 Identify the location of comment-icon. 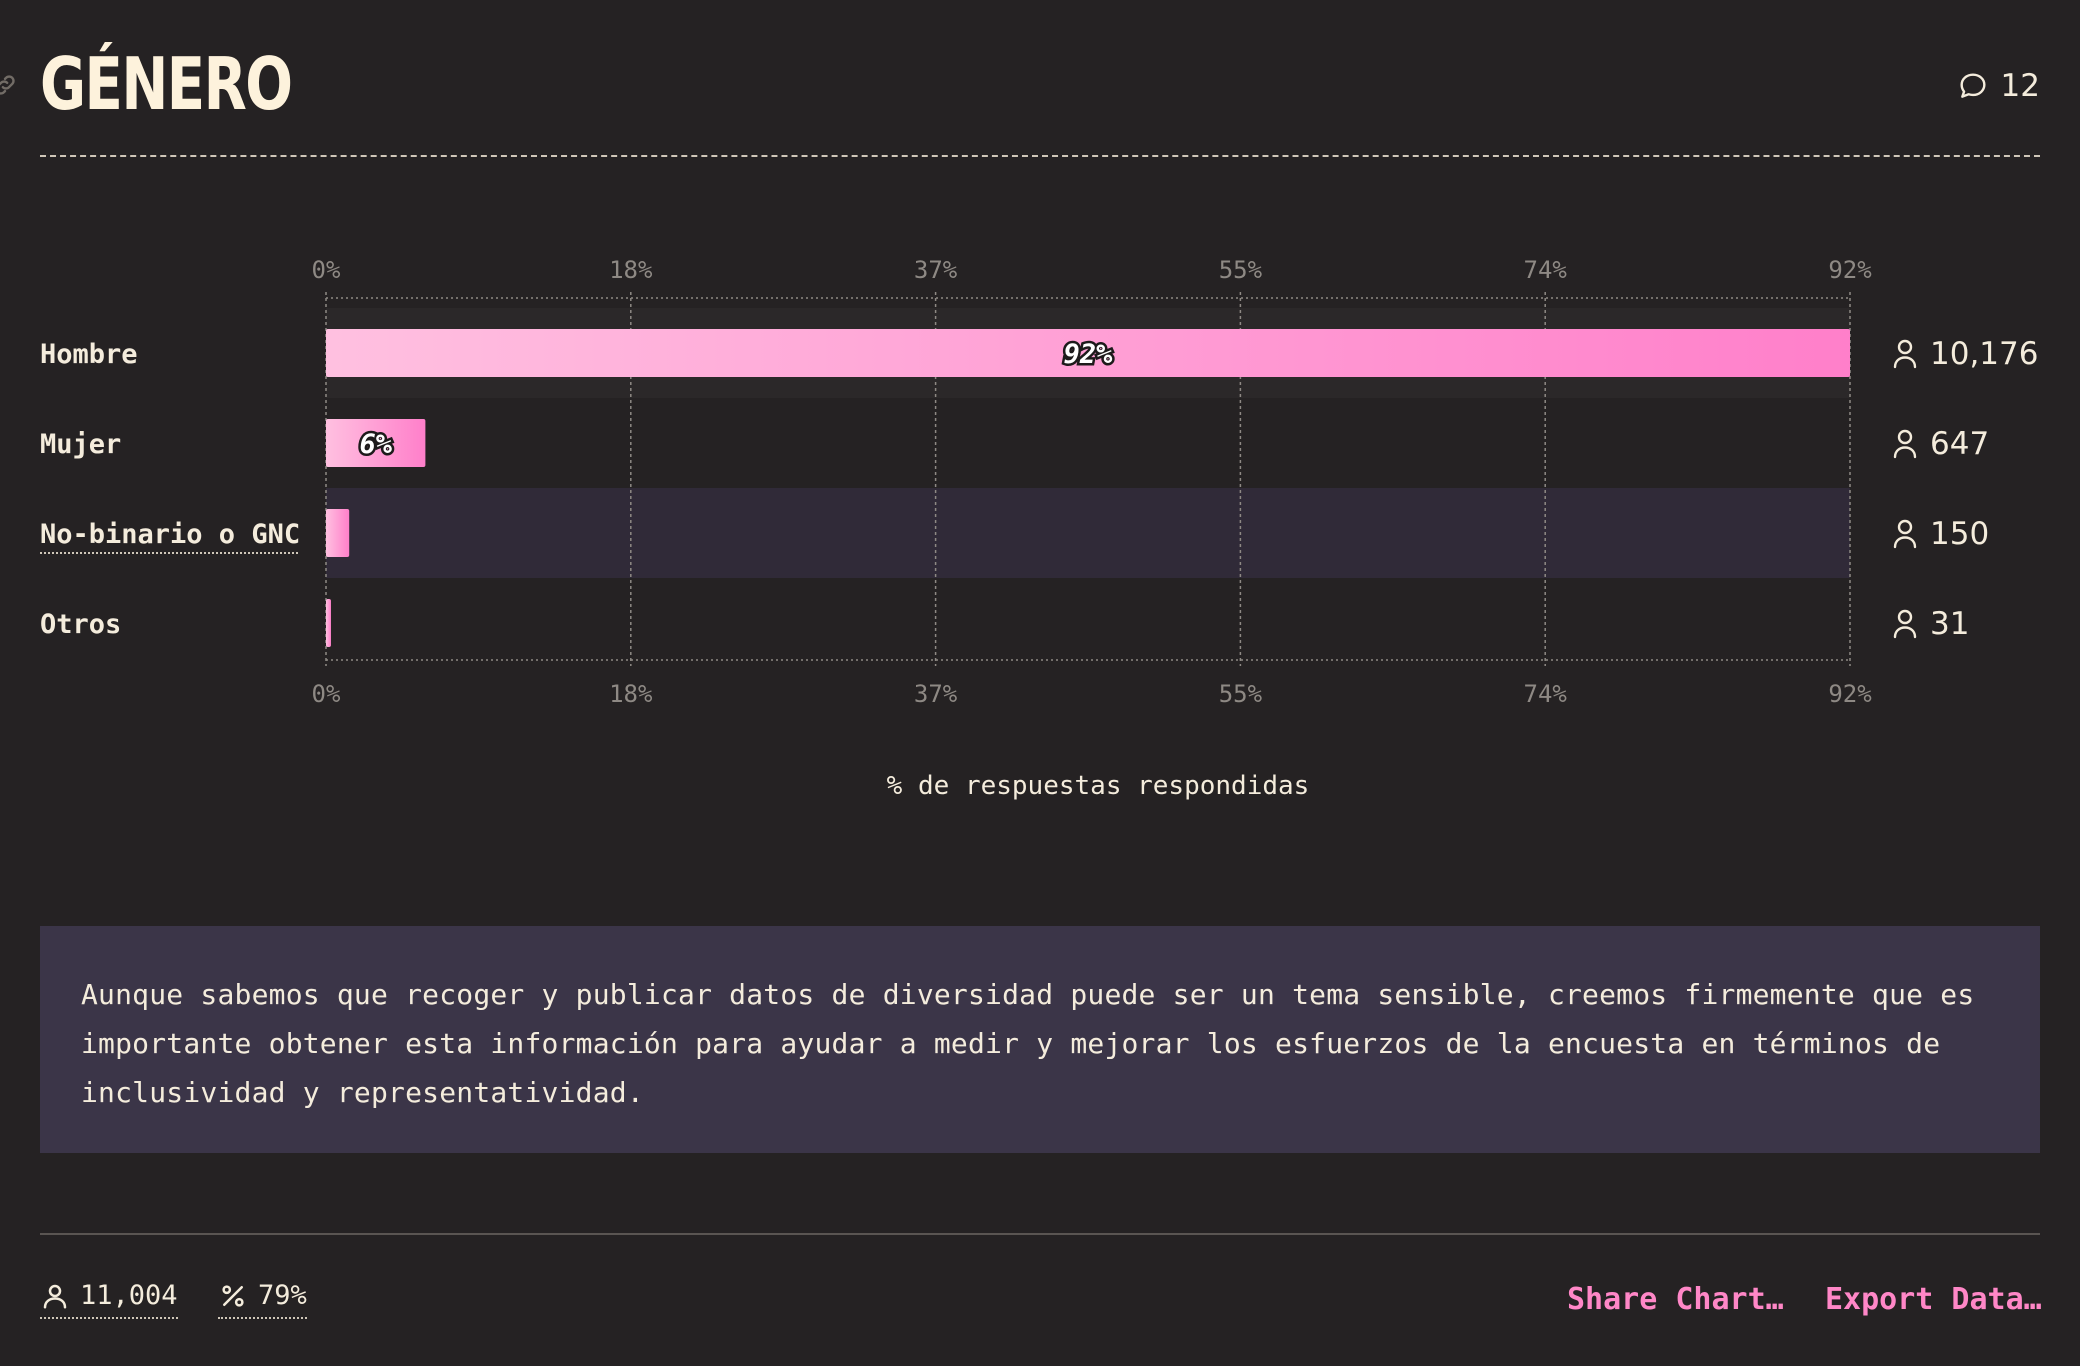
(1973, 85).